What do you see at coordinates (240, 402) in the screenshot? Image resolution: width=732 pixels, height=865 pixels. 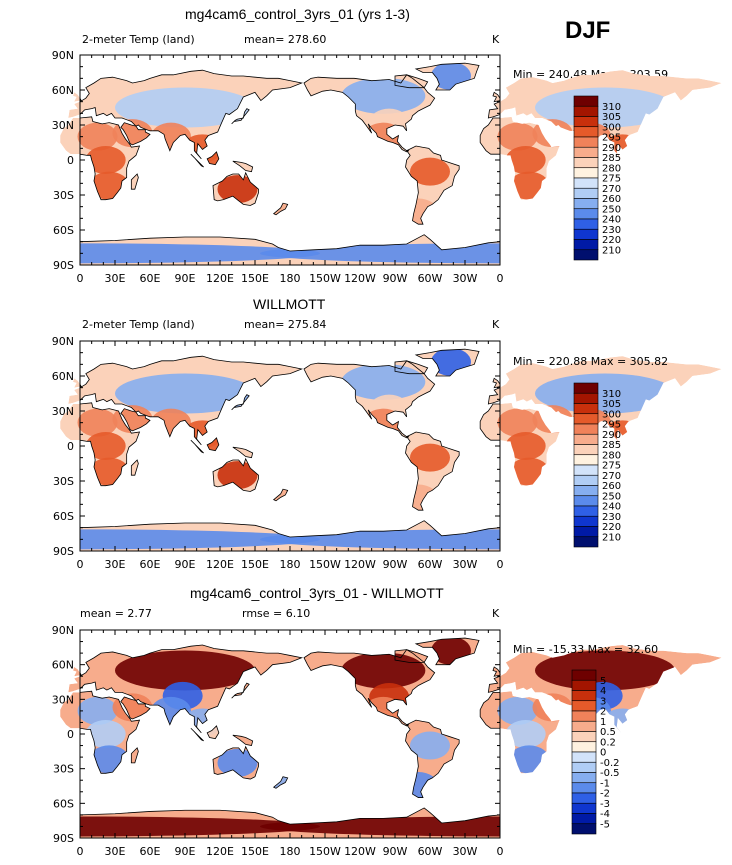 I see `coast-japan` at bounding box center [240, 402].